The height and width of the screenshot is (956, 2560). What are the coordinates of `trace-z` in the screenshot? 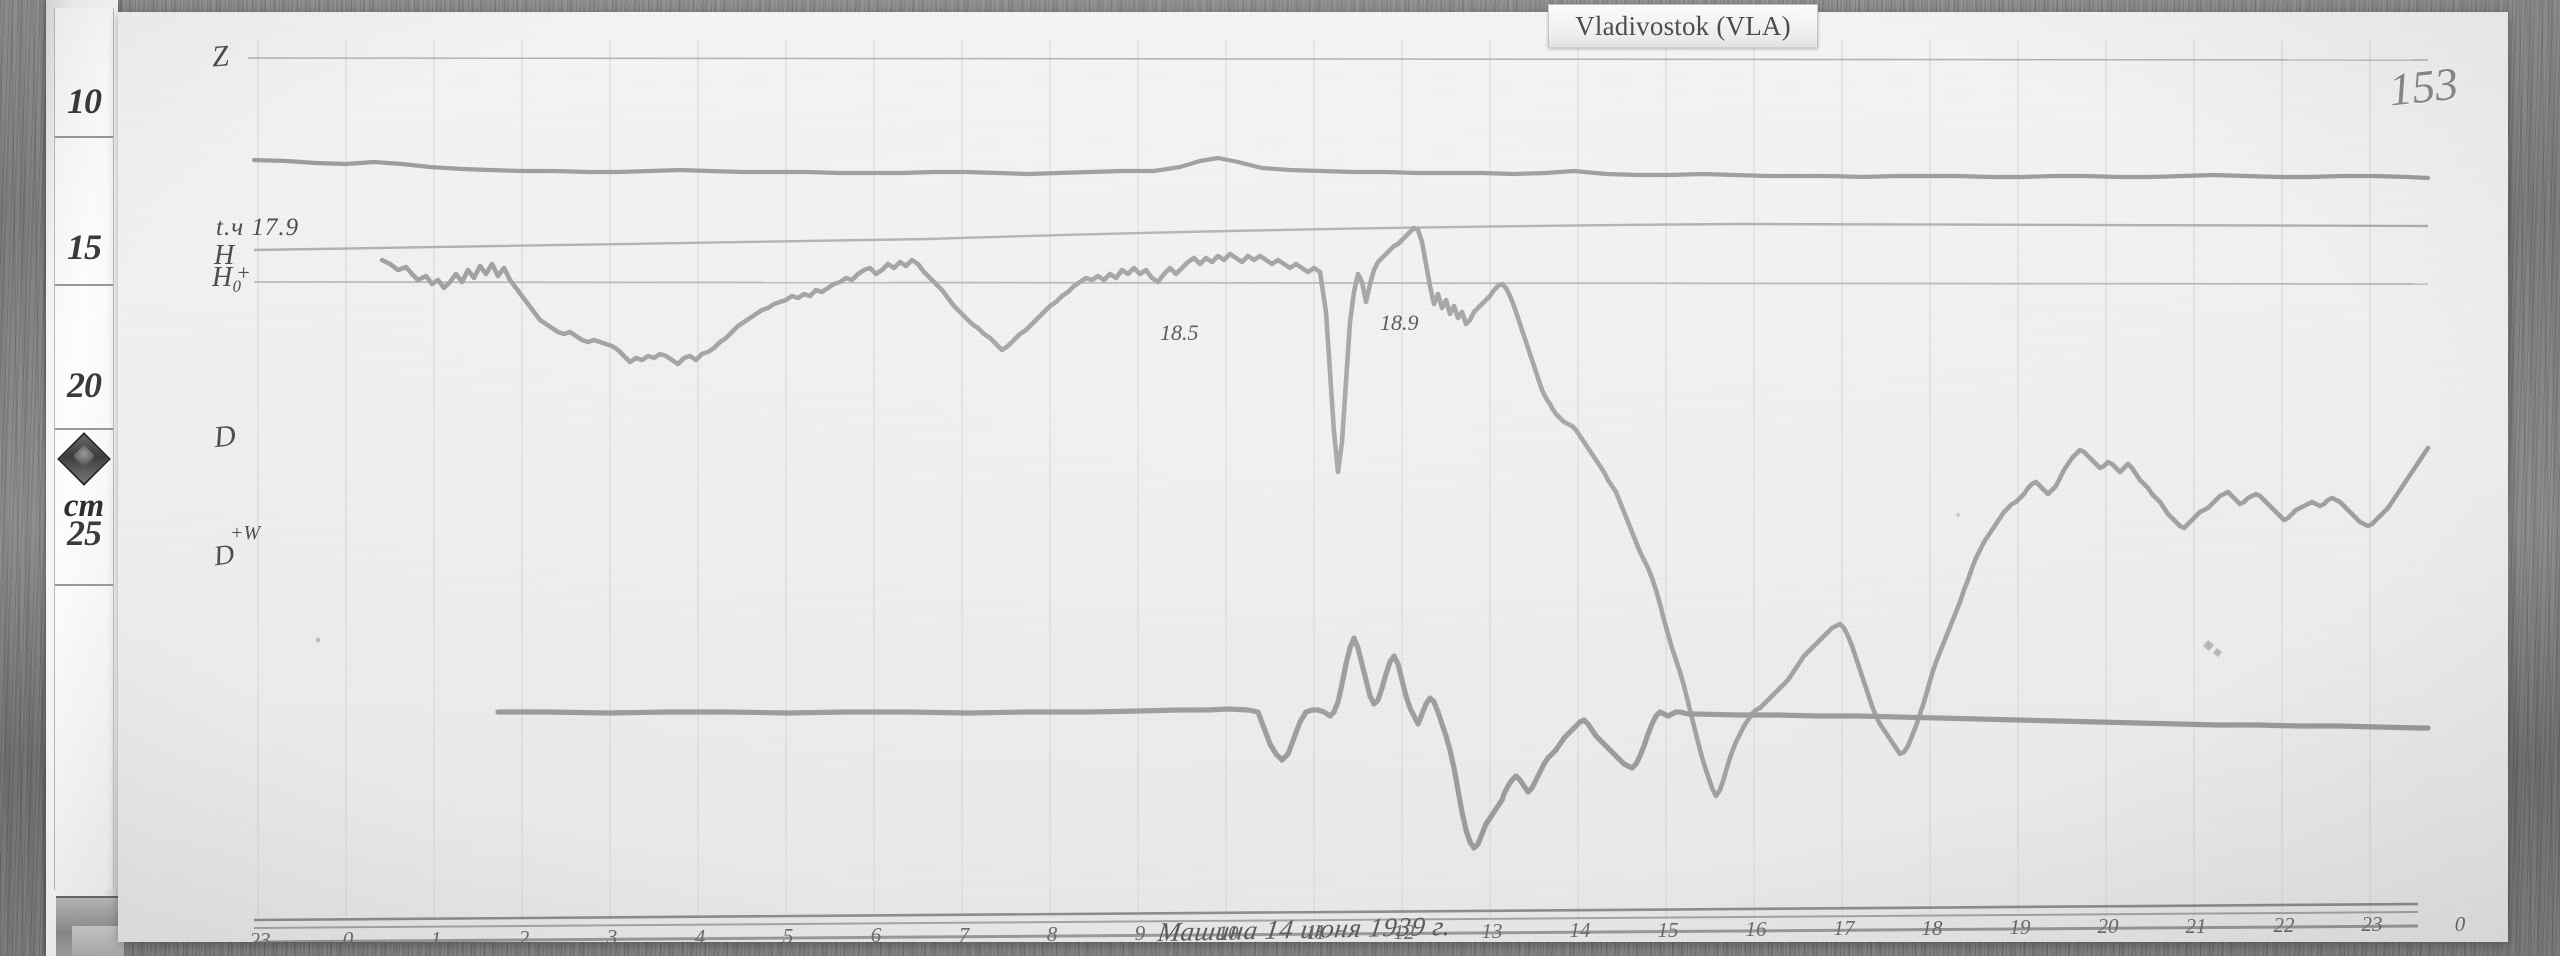 It's located at (1341, 168).